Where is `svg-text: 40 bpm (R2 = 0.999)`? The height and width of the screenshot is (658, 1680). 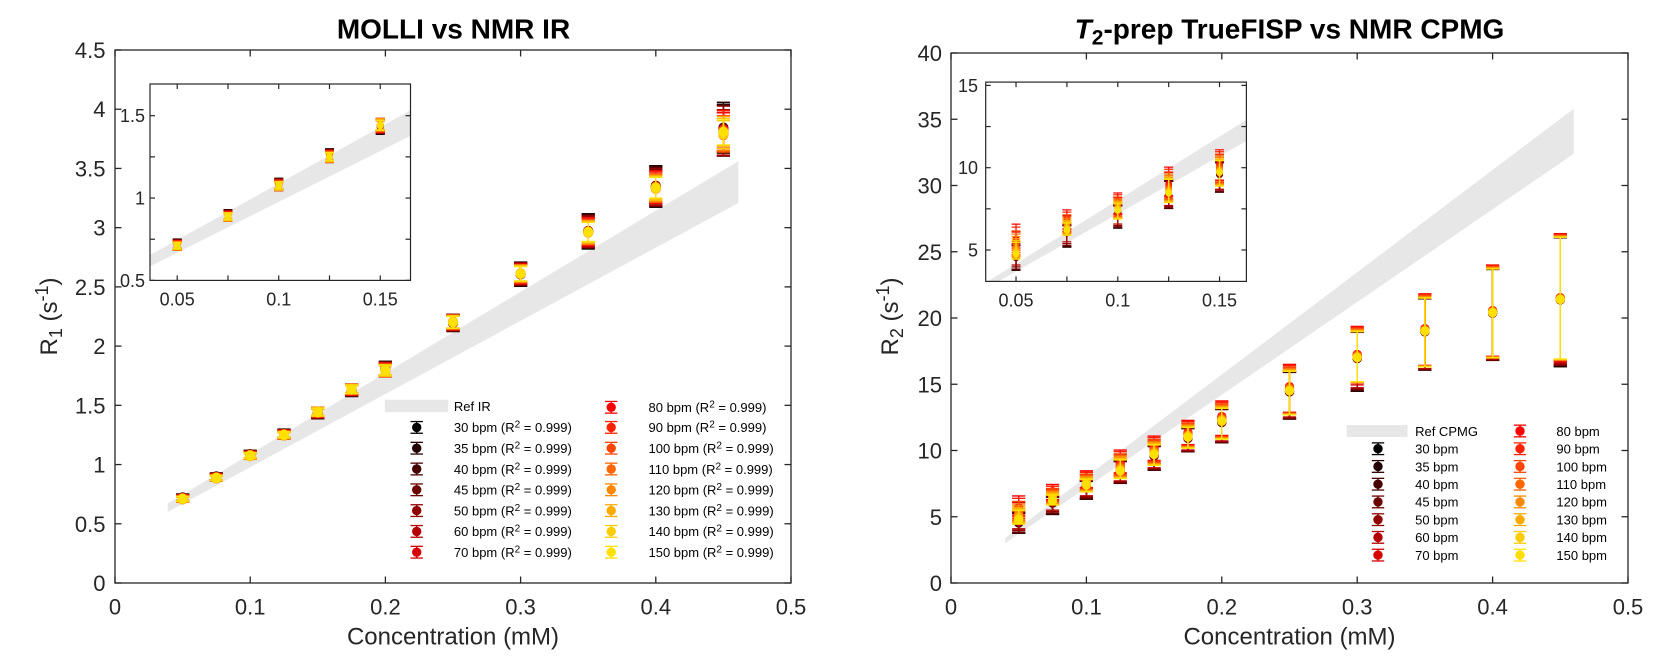 svg-text: 40 bpm (R2 = 0.999) is located at coordinates (513, 469).